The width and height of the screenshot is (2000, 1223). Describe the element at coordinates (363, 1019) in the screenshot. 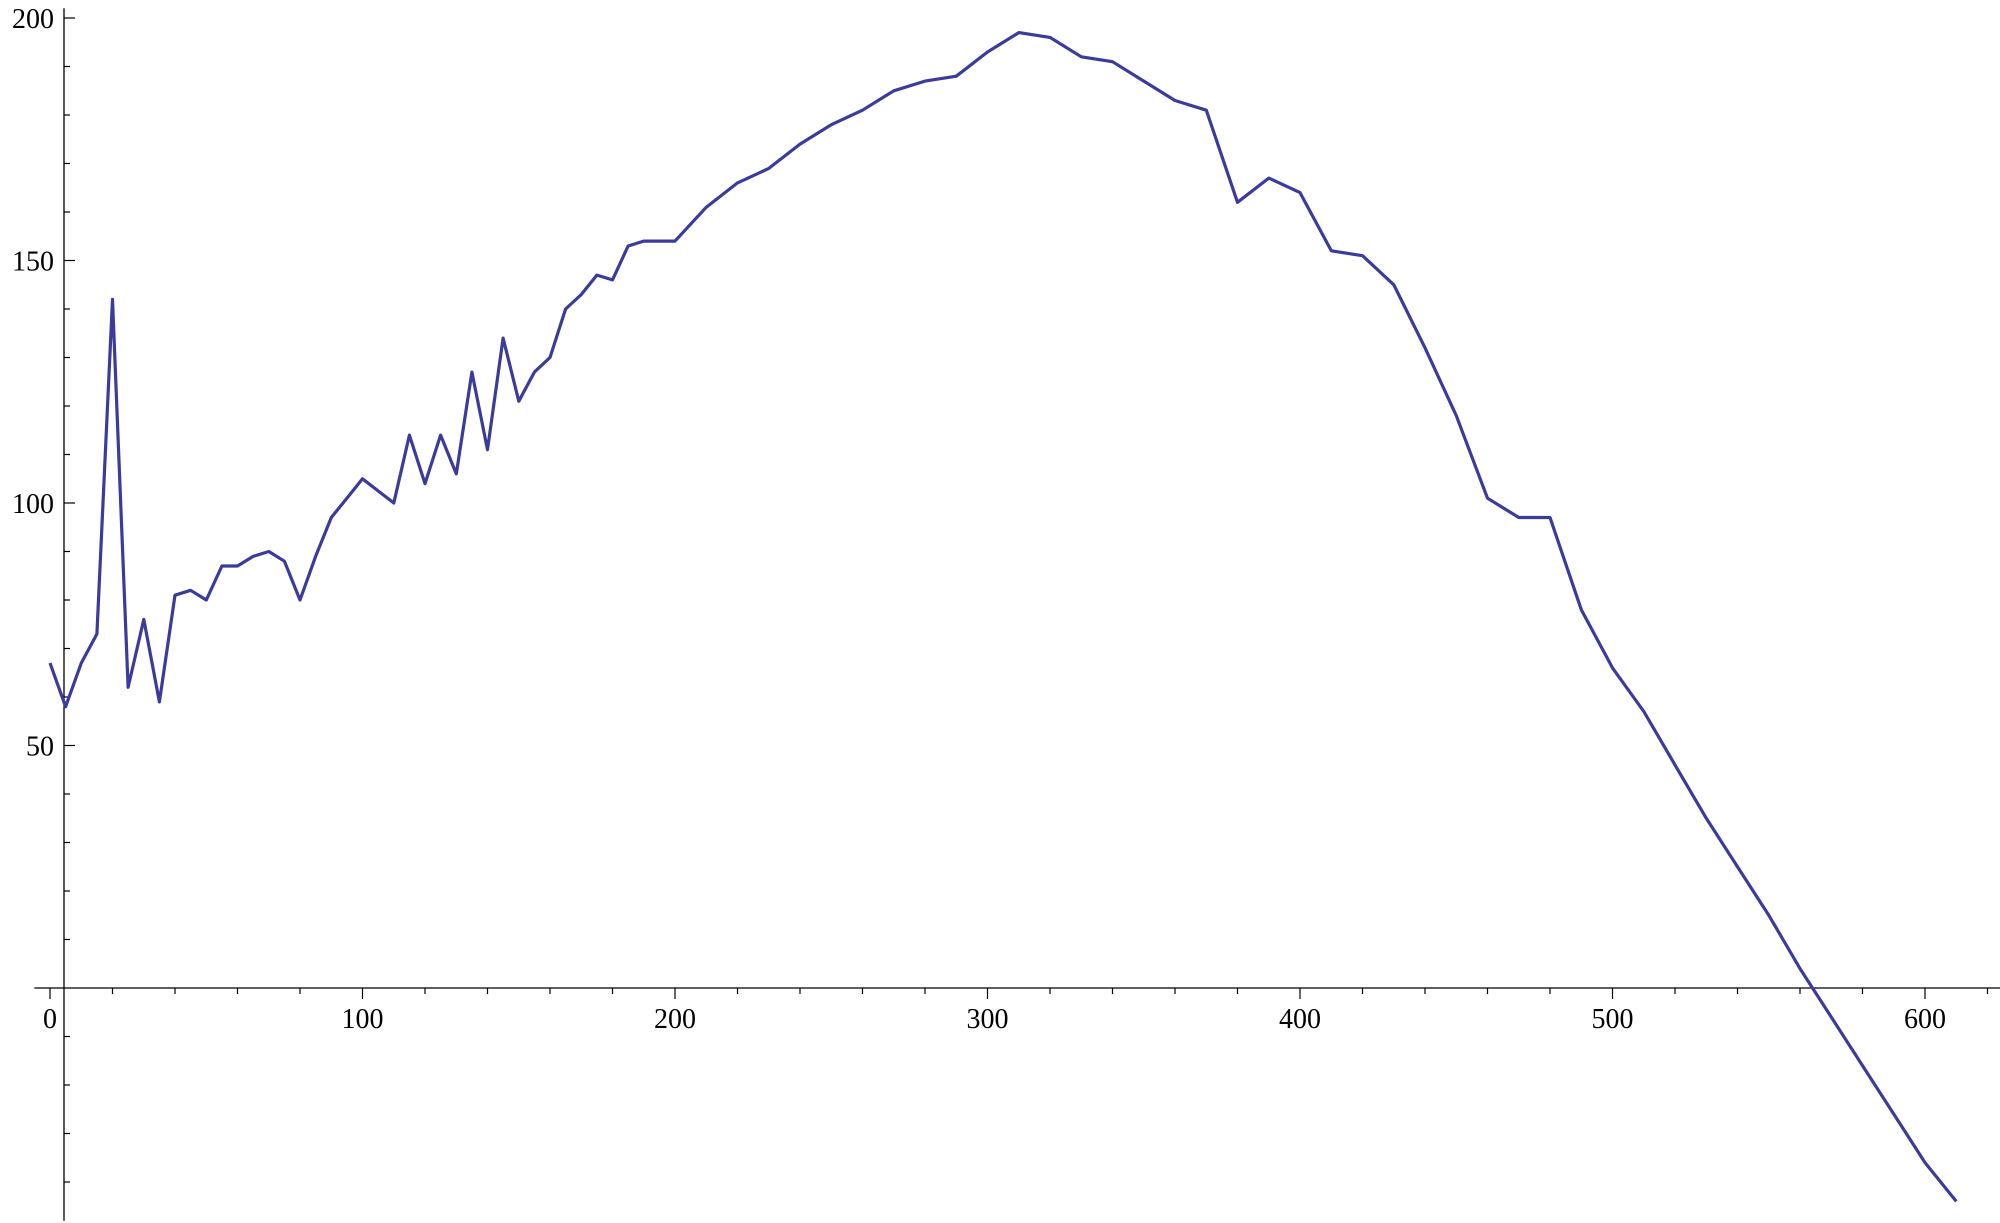

I see `x-tick-label: 100` at that location.